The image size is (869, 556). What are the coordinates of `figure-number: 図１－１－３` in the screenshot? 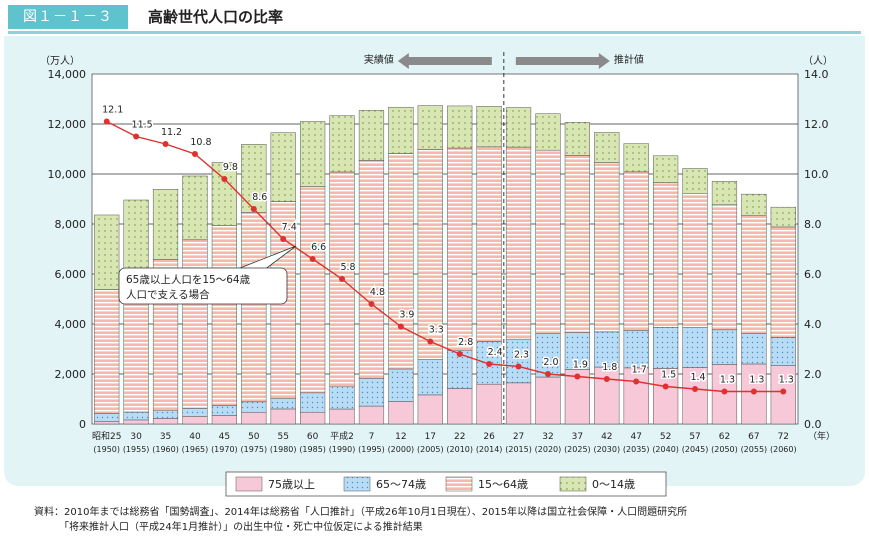 It's located at (68, 17).